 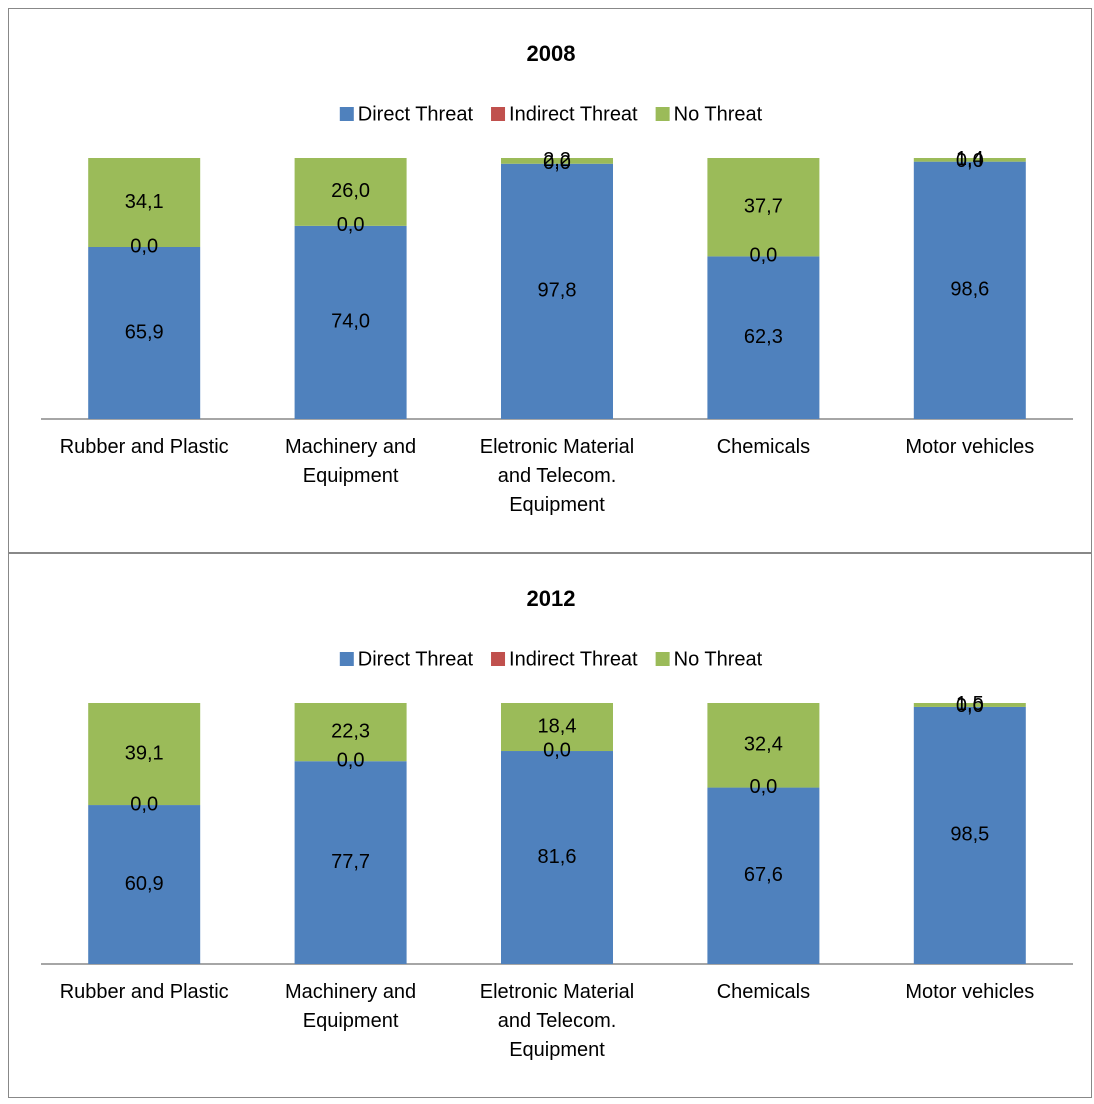 I want to click on data-label: 62,3, so click(x=763, y=337).